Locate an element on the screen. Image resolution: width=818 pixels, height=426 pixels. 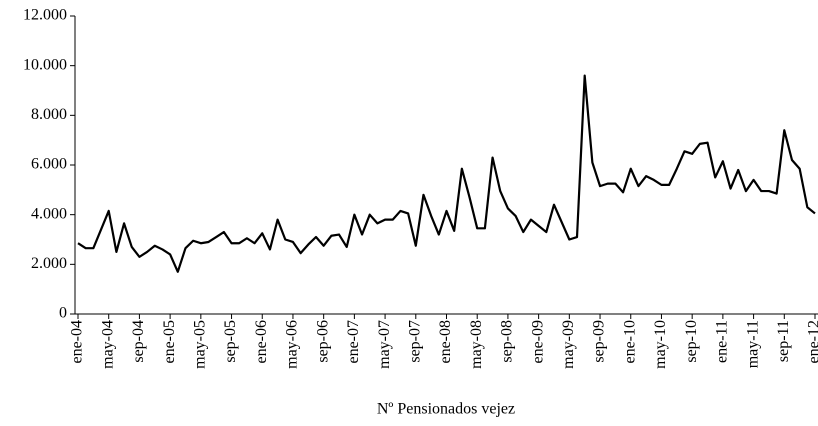
y-tick-label: 4.000 is located at coordinates (49, 213).